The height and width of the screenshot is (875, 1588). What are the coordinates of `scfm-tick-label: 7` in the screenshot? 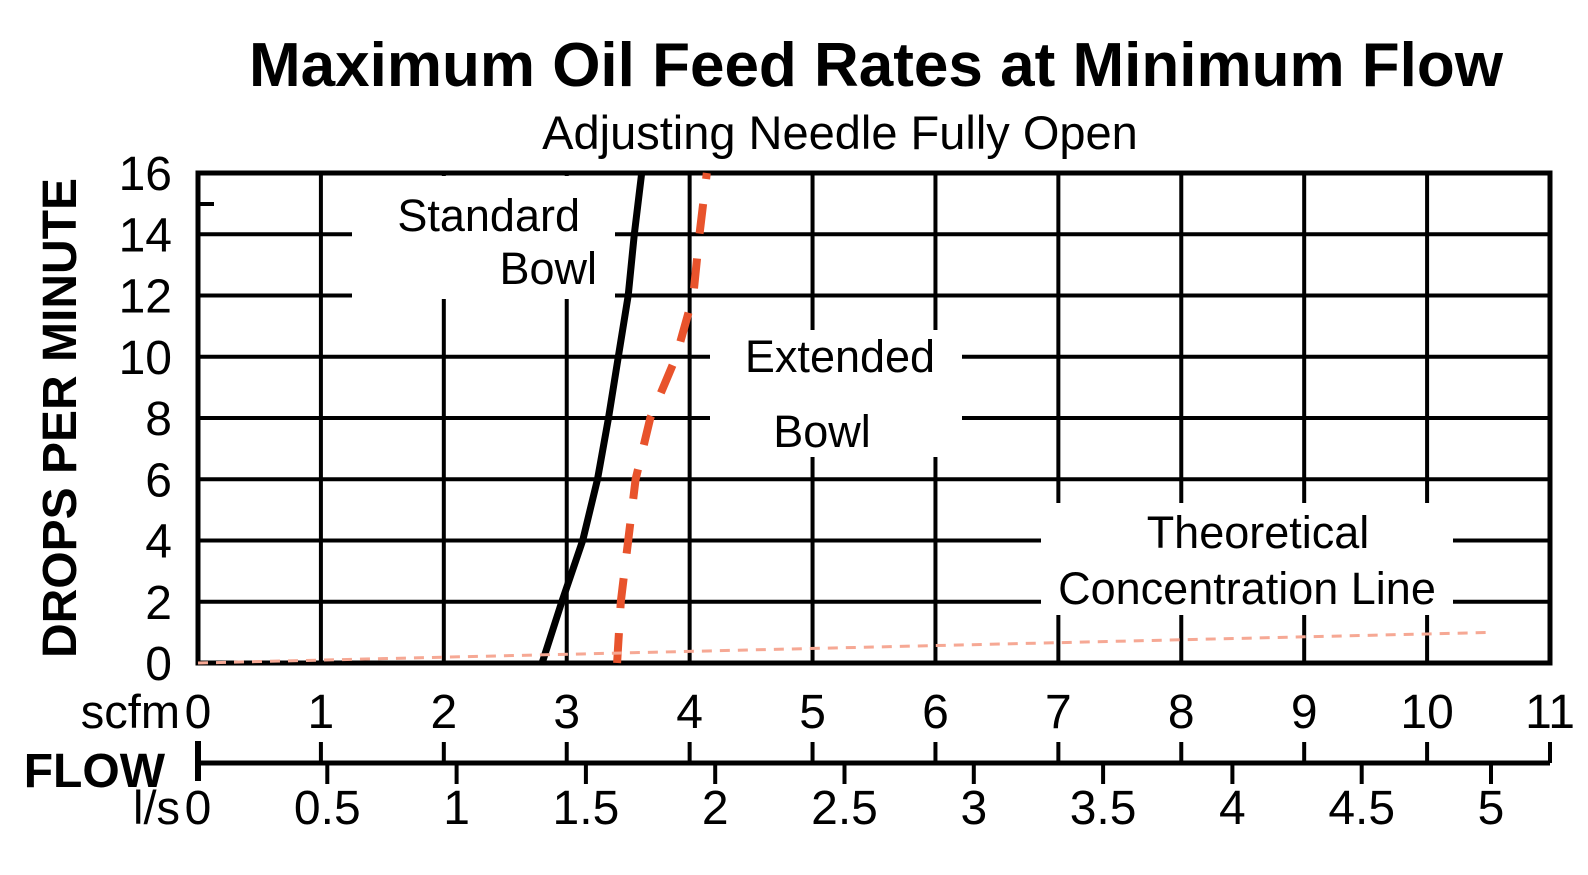 It's located at (1058, 712).